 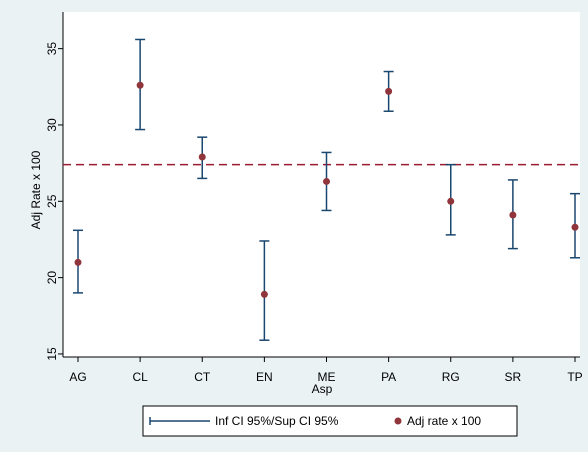 What do you see at coordinates (326, 181) in the screenshot?
I see `point-me` at bounding box center [326, 181].